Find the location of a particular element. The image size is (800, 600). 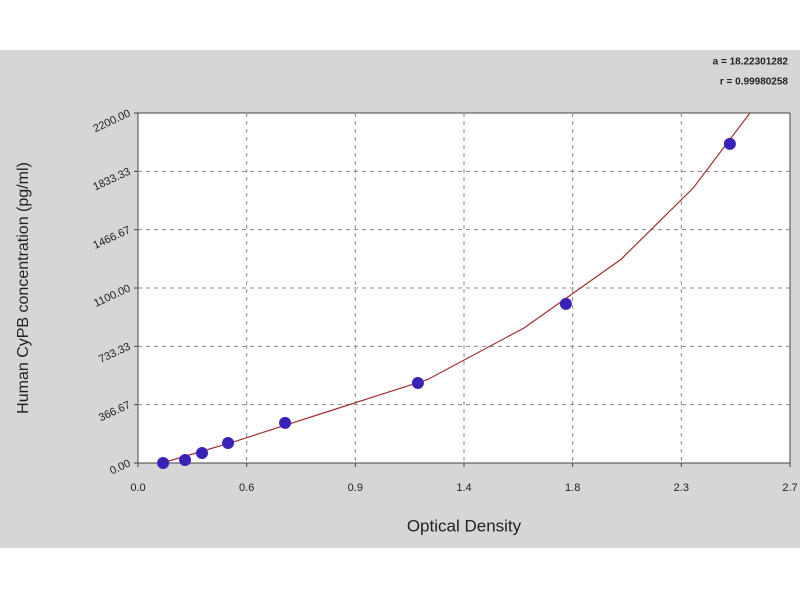

annotation: a = 18.22301282 is located at coordinates (751, 62).